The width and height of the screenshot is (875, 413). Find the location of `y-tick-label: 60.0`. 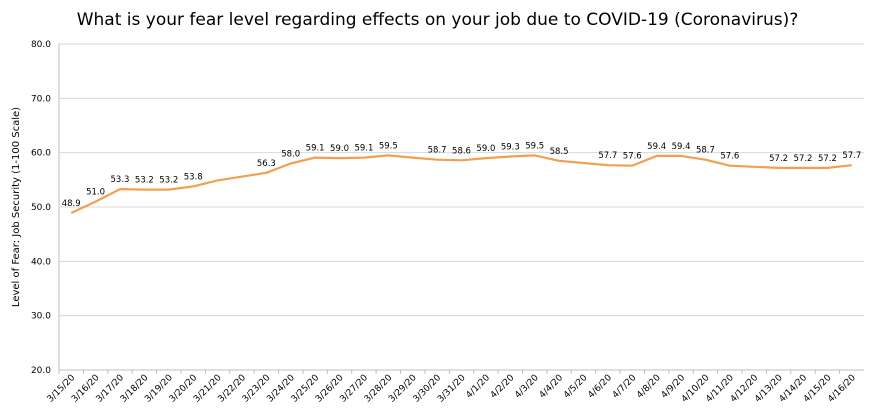

y-tick-label: 60.0 is located at coordinates (41, 154).